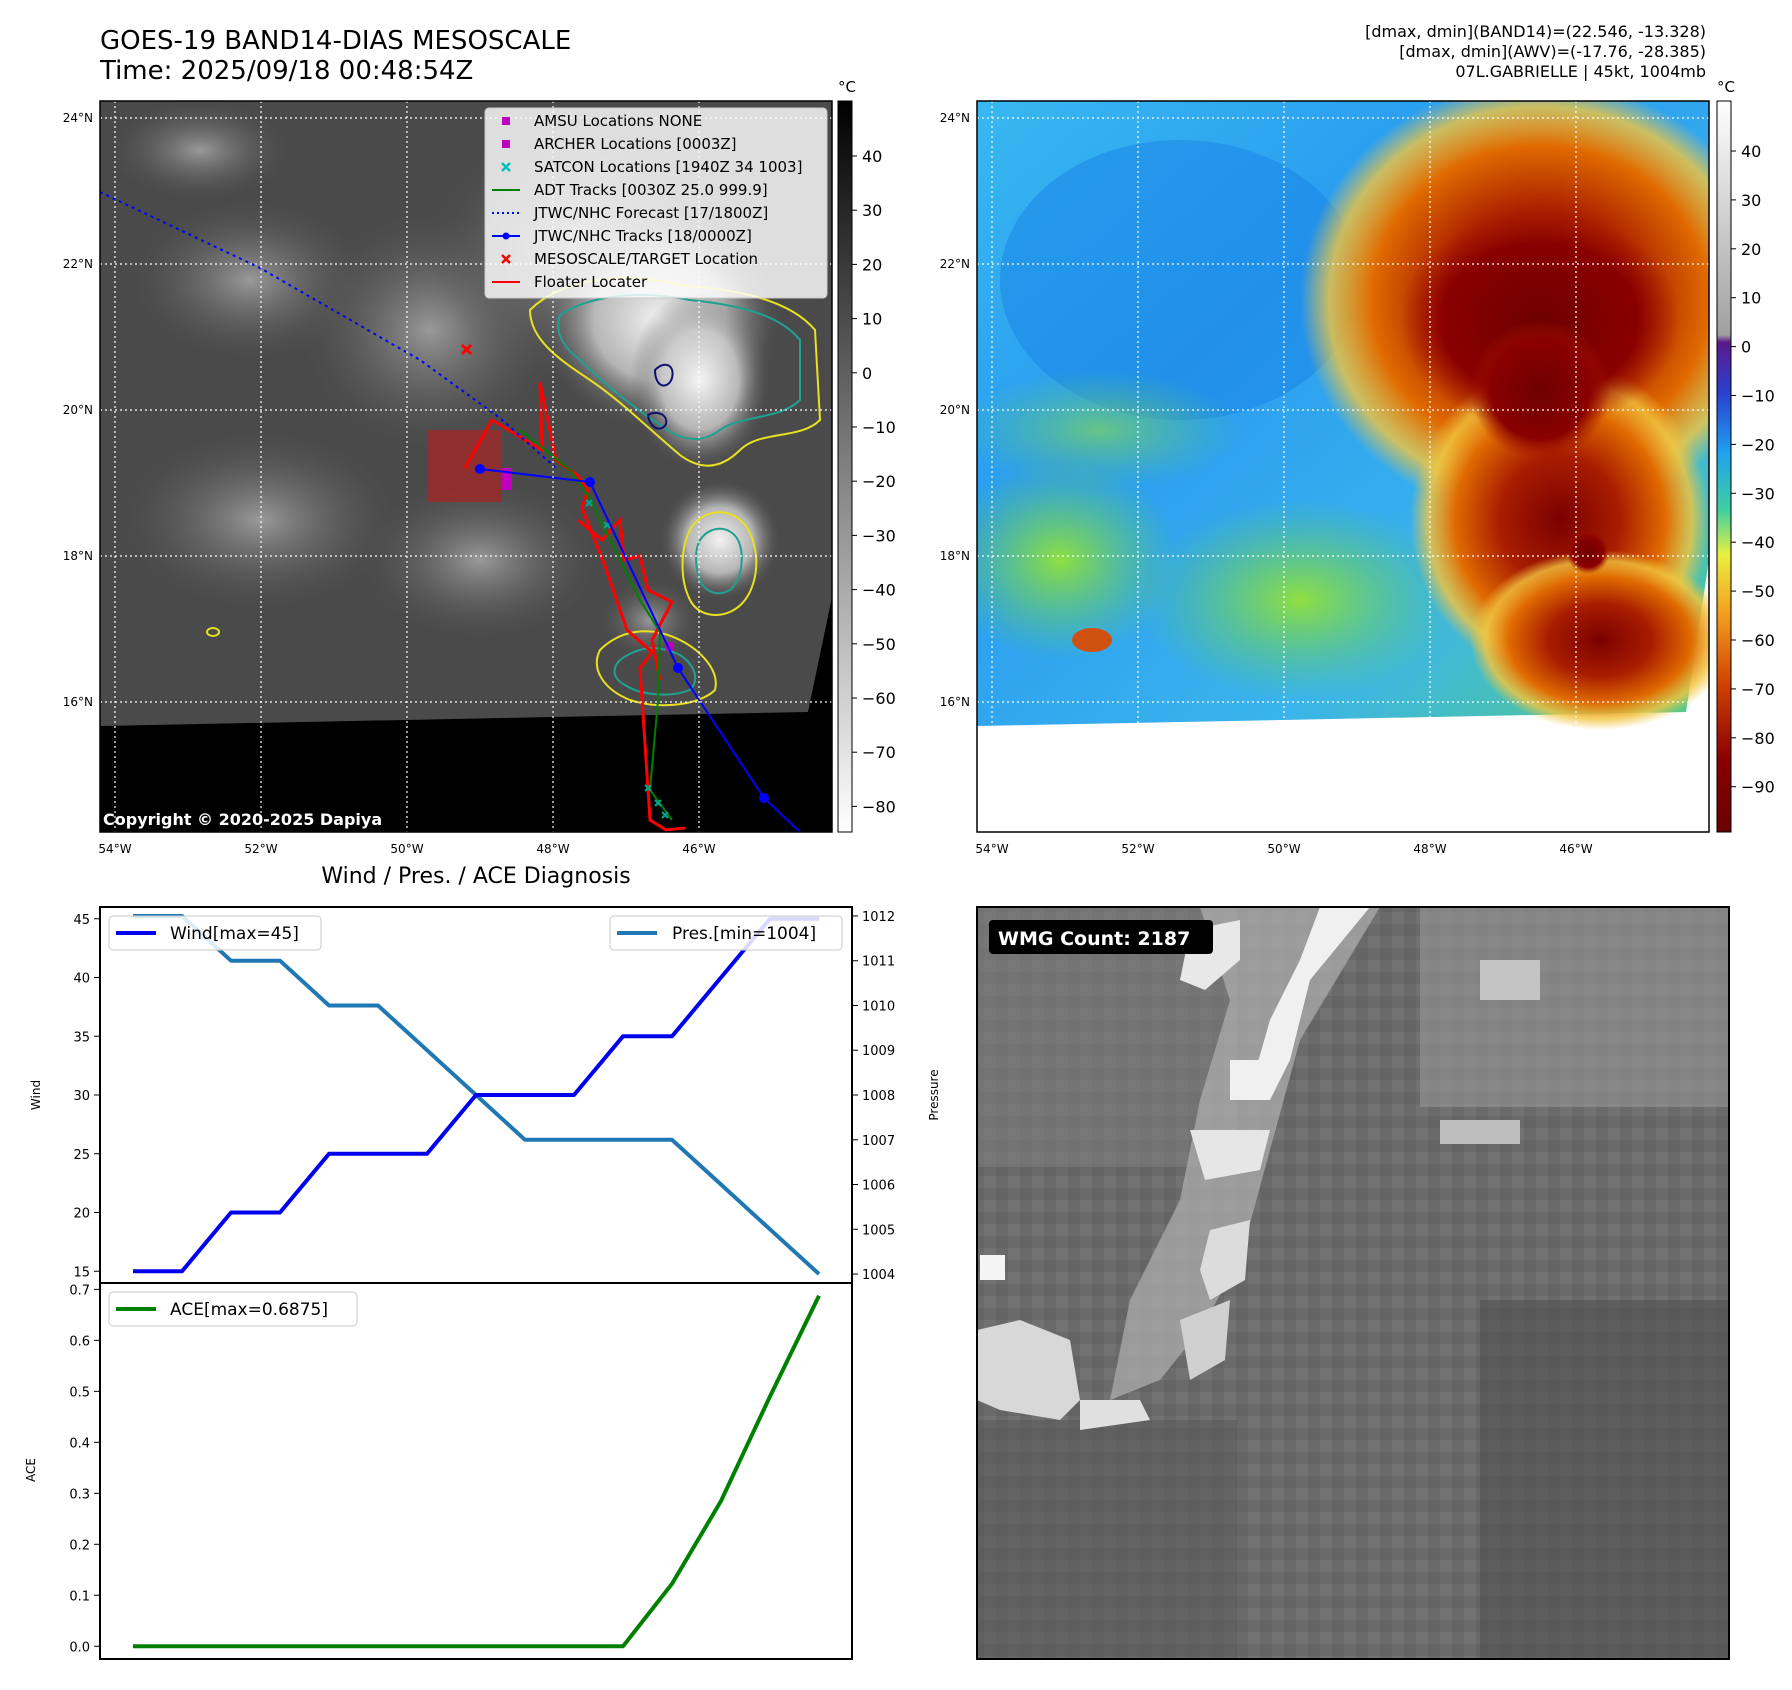  I want to click on awv-colorbar-tick: 0, so click(1746, 347).